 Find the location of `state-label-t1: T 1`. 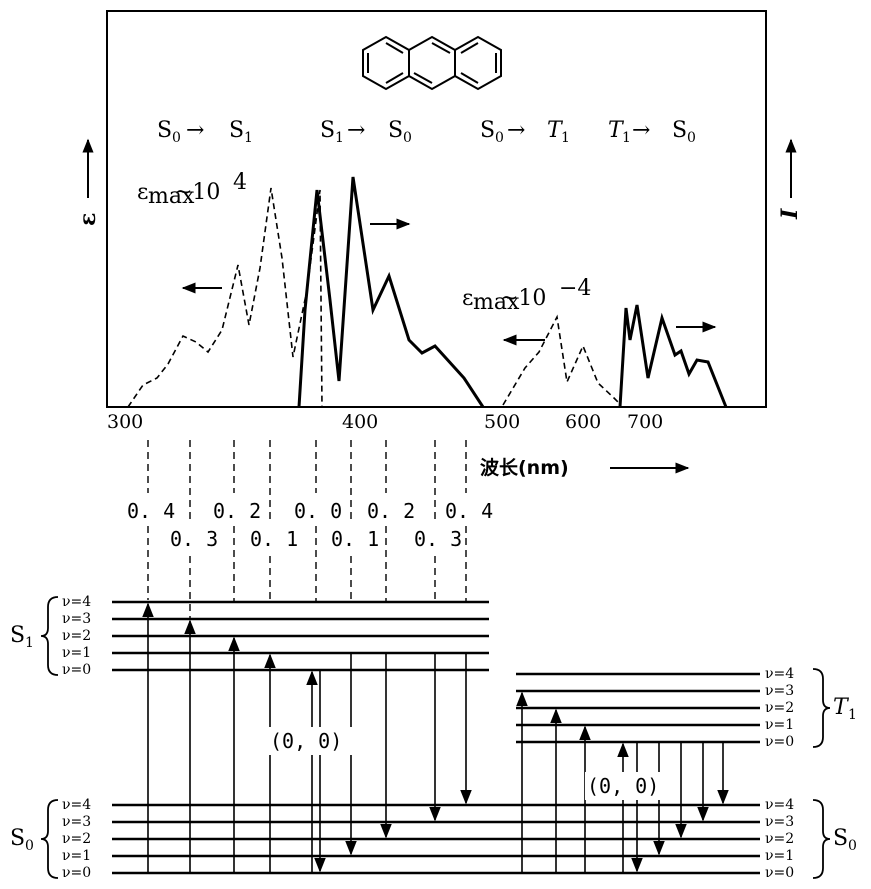

state-label-t1: T 1 is located at coordinates (845, 709).